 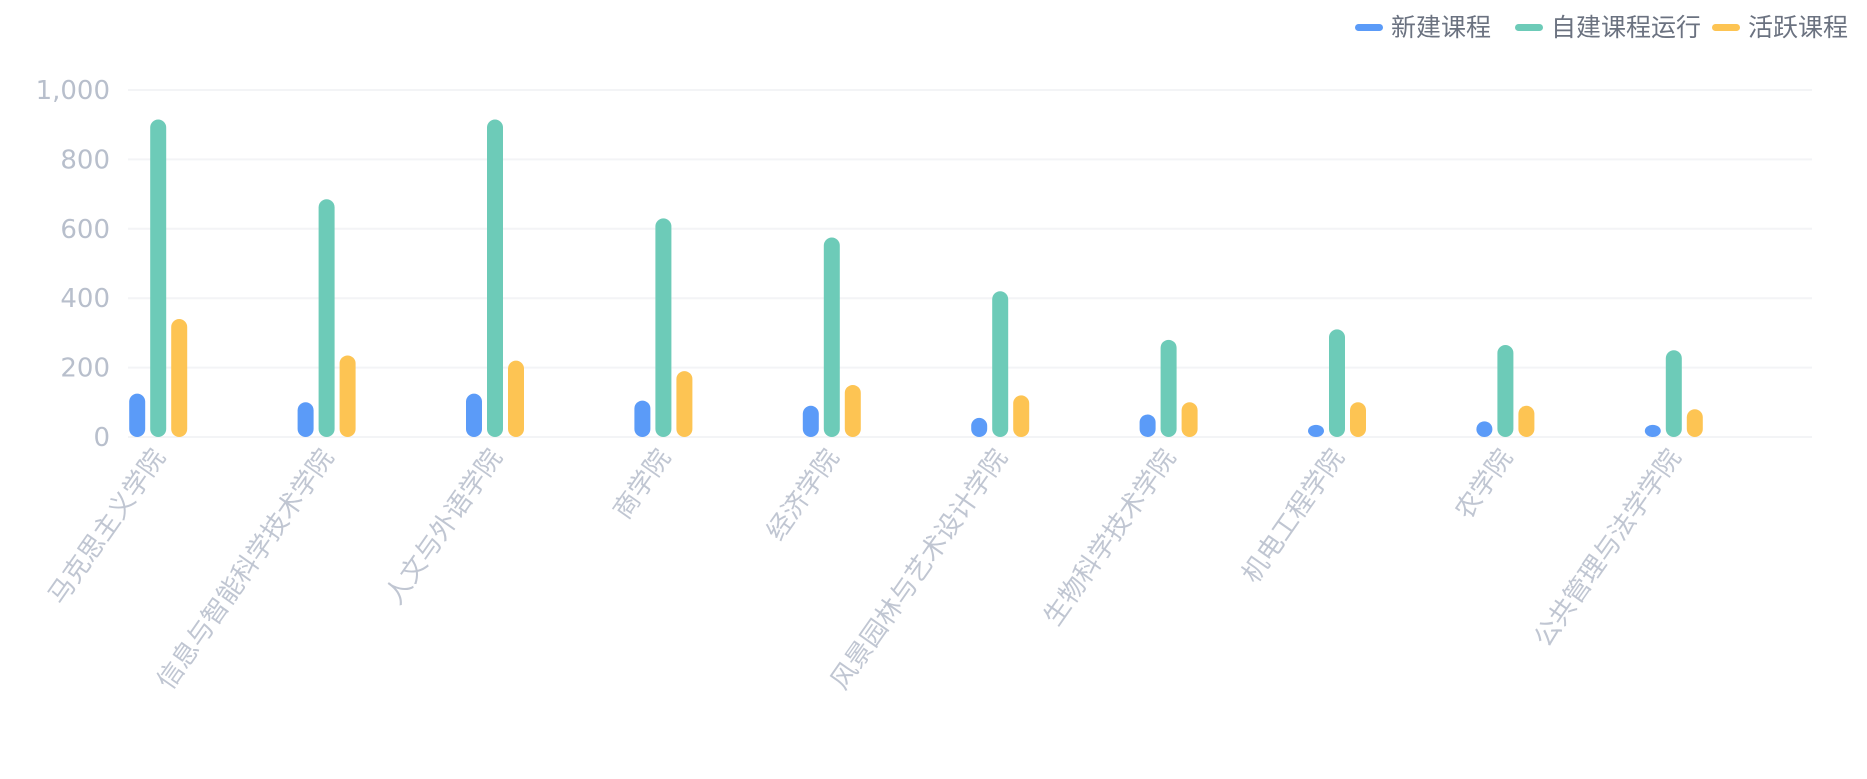 What do you see at coordinates (1608, 548) in the screenshot?
I see `x-category-label: 公共管理与法学学院` at bounding box center [1608, 548].